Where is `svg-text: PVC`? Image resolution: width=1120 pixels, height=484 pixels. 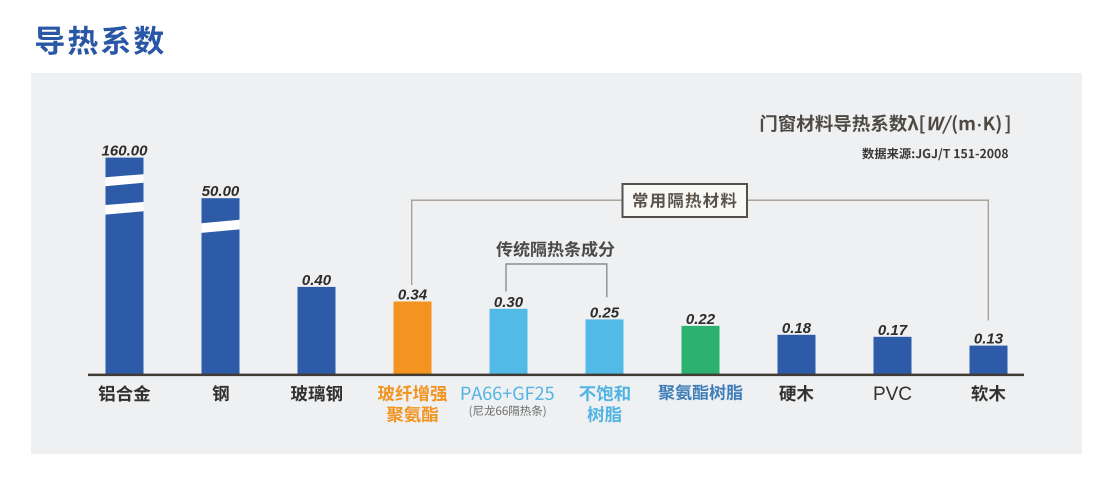
svg-text: PVC is located at coordinates (892, 394).